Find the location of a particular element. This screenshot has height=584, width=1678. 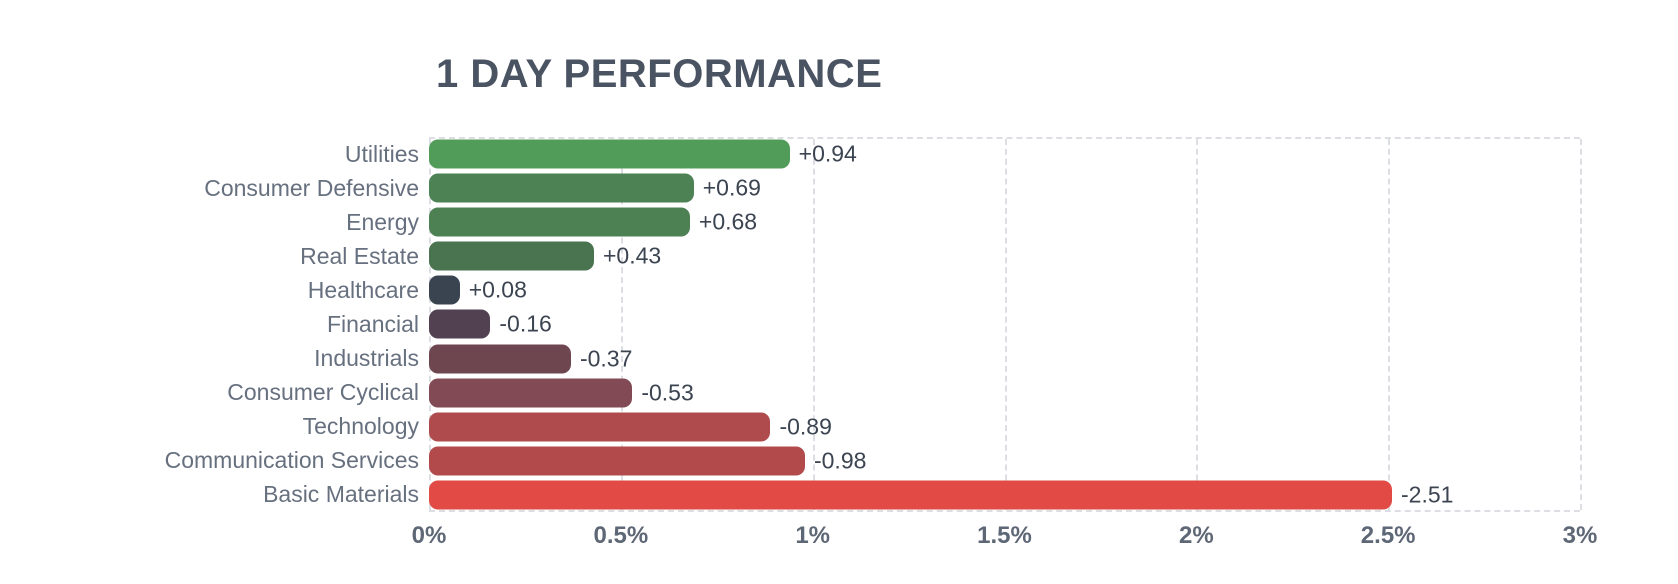

value-label-consumer-defensive: +0.69 is located at coordinates (731, 187).